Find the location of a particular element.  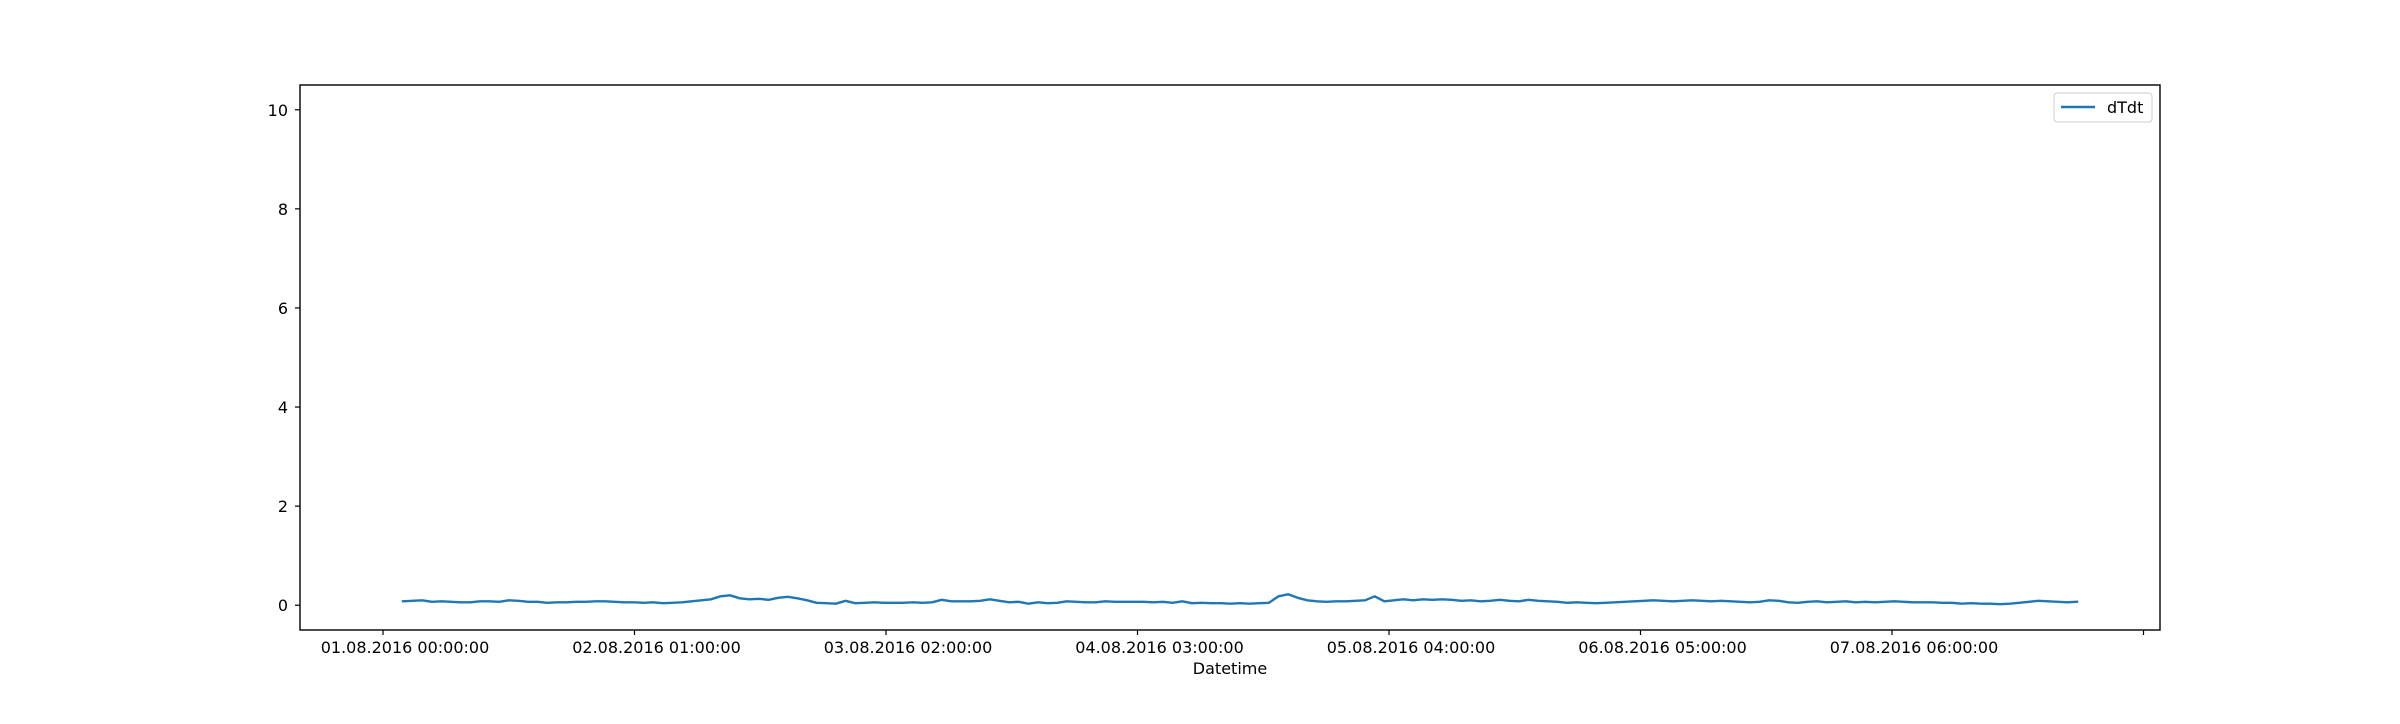

x-tick-label: 05.08.2016 04:00:00 is located at coordinates (1411, 647).